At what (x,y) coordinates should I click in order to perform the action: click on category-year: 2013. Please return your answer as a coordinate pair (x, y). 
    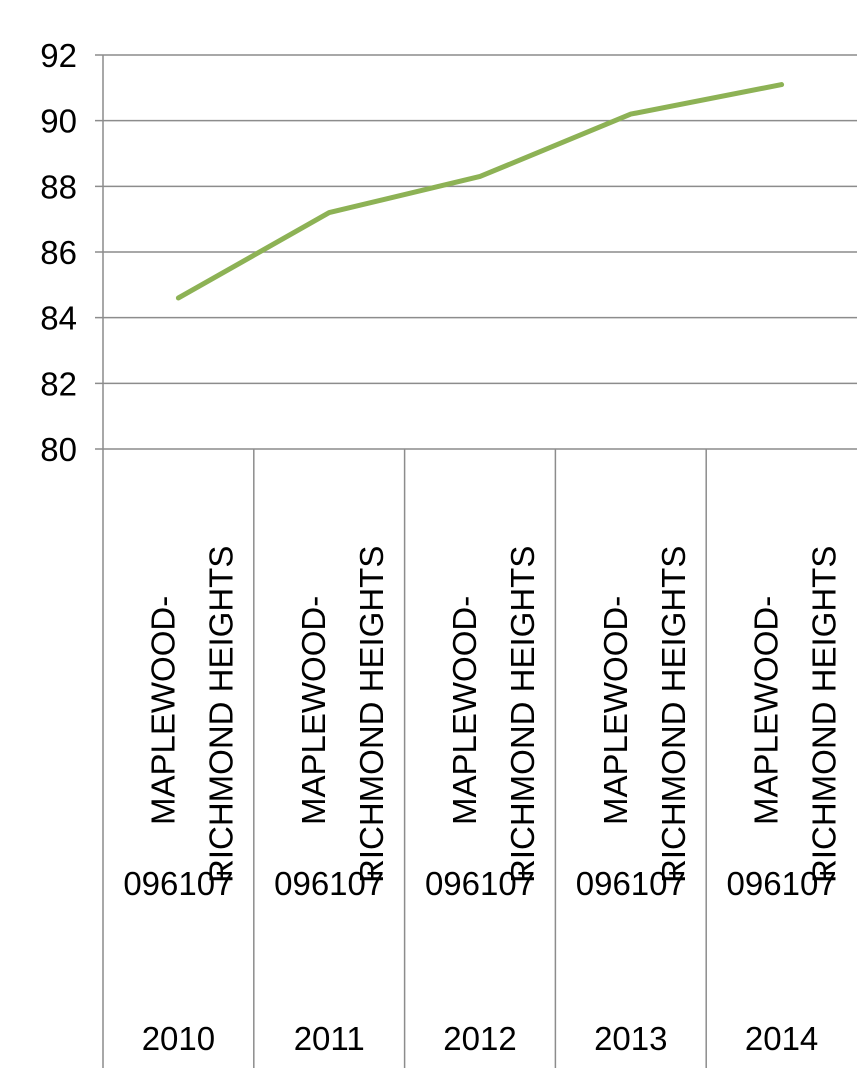
    Looking at the image, I should click on (630, 1038).